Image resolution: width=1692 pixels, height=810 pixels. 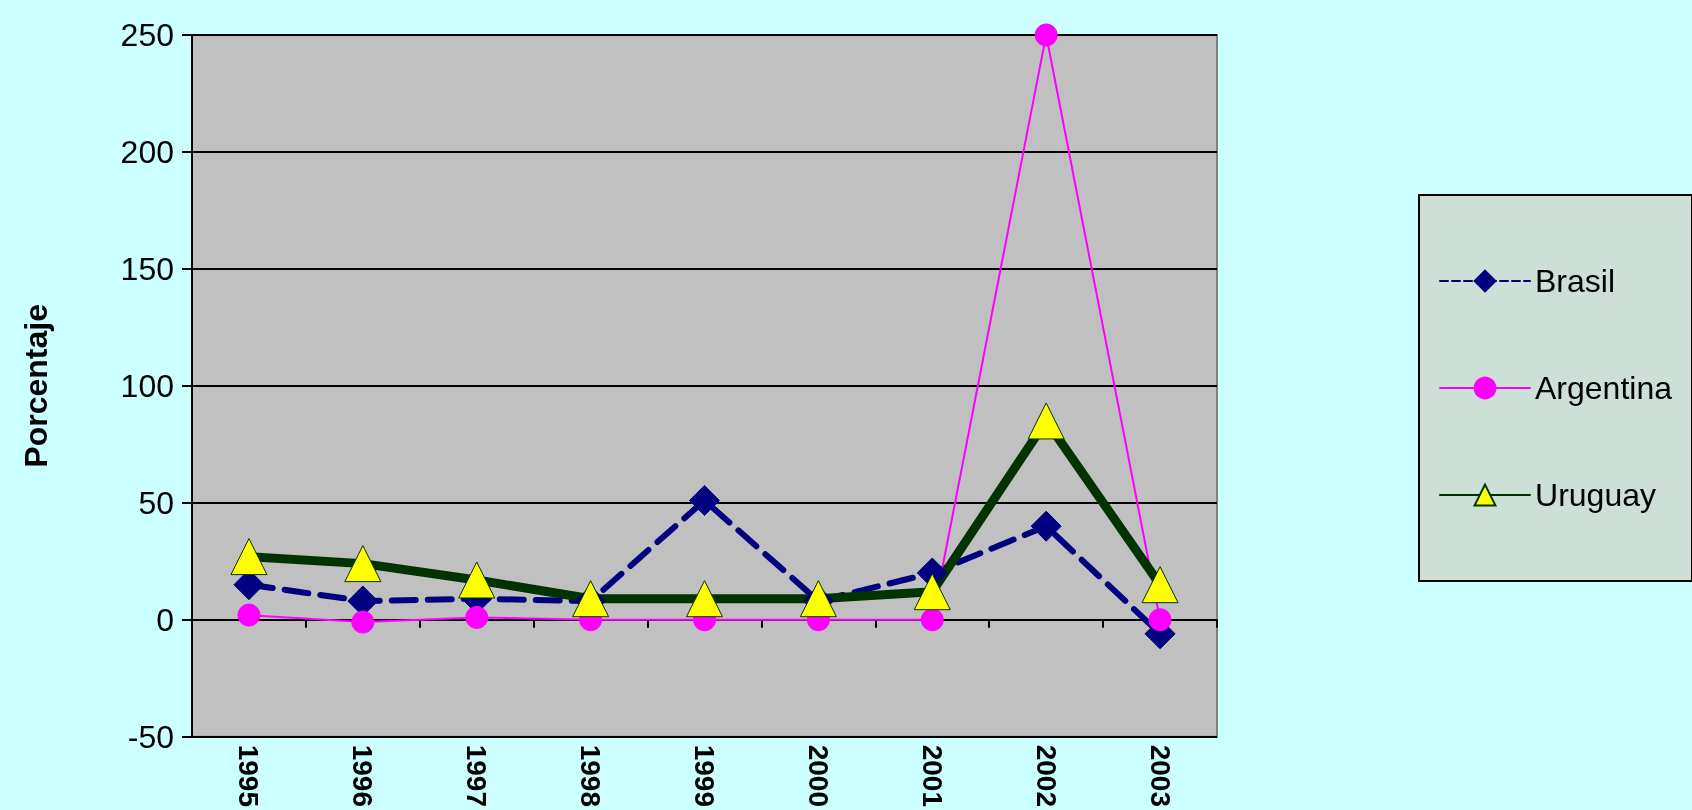 I want to click on x-tick-label: 2001, so click(x=932, y=776).